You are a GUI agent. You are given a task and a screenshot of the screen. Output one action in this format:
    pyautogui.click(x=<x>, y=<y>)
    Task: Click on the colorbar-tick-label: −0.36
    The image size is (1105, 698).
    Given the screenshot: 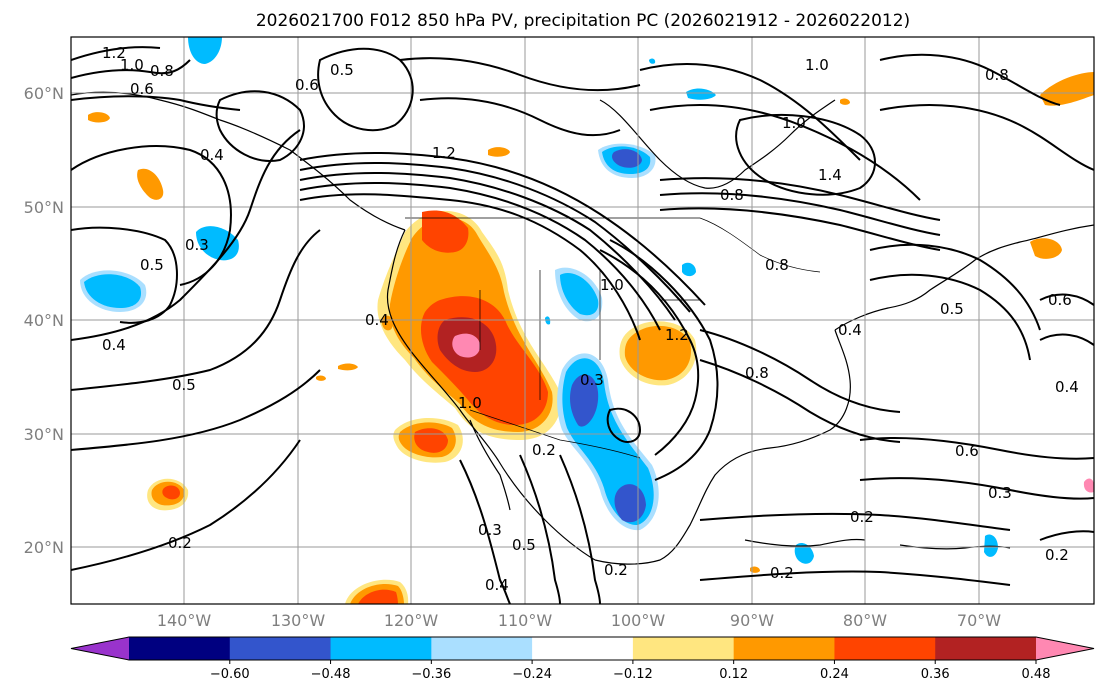 What is the action you would take?
    pyautogui.click(x=431, y=674)
    